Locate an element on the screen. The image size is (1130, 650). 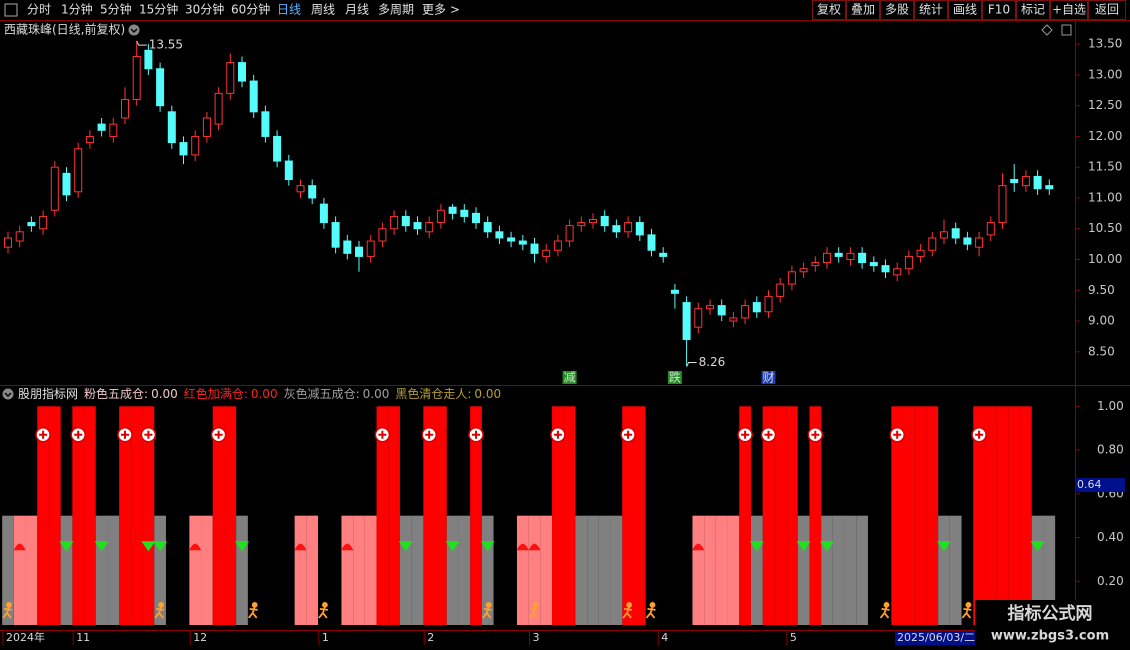
action-label: F10 is located at coordinates (999, 10).